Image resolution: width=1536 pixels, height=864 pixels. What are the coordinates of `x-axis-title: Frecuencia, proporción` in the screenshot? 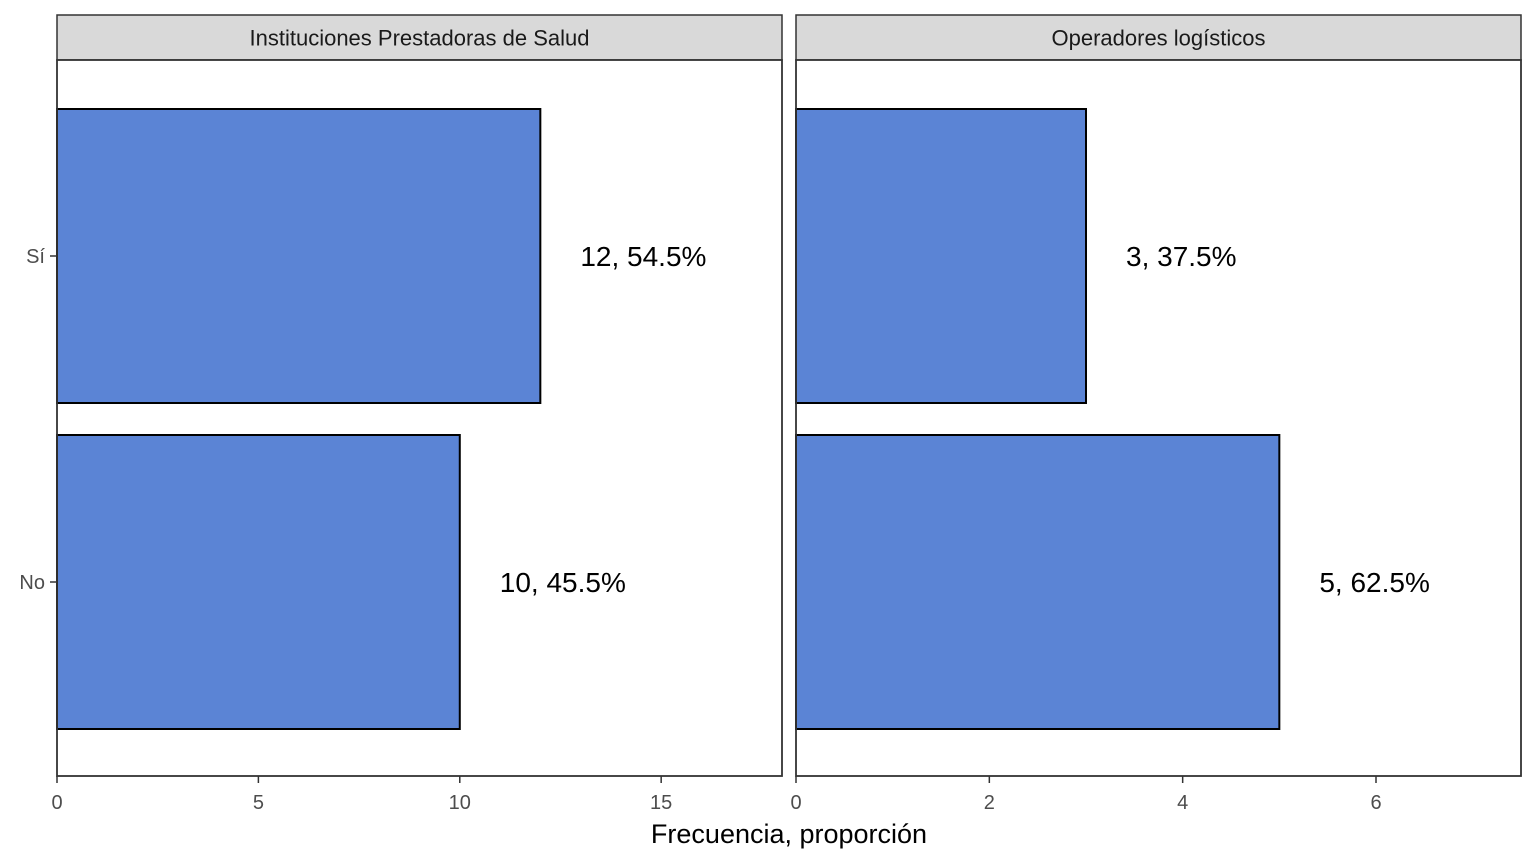 It's located at (789, 834).